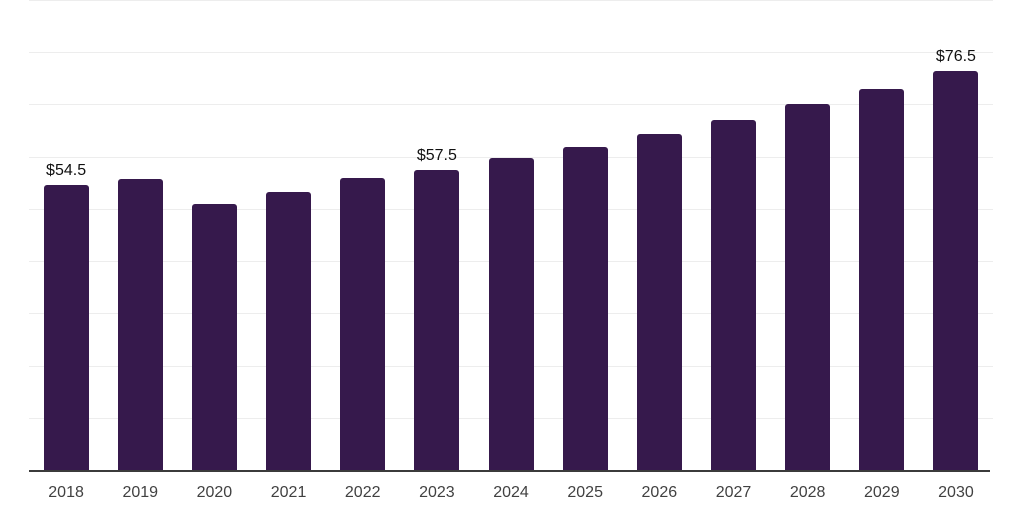 This screenshot has width=1024, height=512. What do you see at coordinates (140, 492) in the screenshot?
I see `x-tick-2019: 2019` at bounding box center [140, 492].